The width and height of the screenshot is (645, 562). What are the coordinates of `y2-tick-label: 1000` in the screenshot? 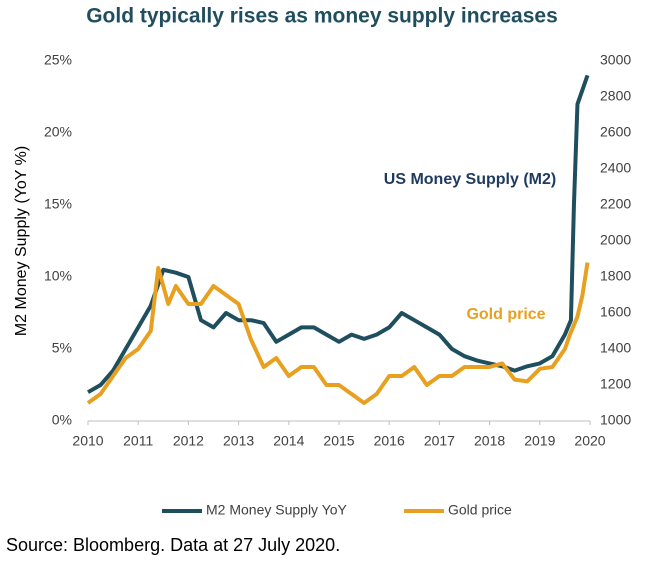 It's located at (615, 420).